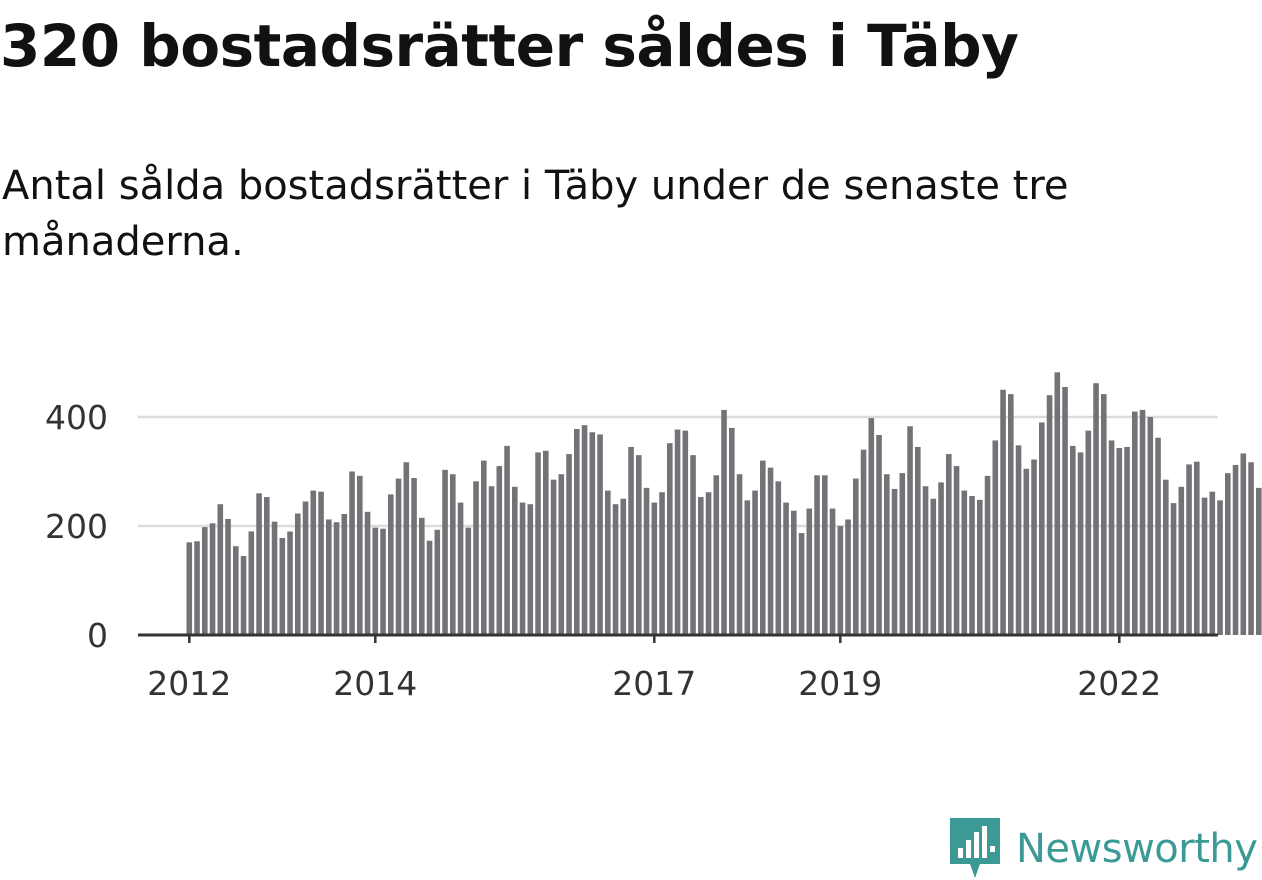 This screenshot has width=1262, height=880. Describe the element at coordinates (654, 683) in the screenshot. I see `x-tick-label: 2017` at that location.